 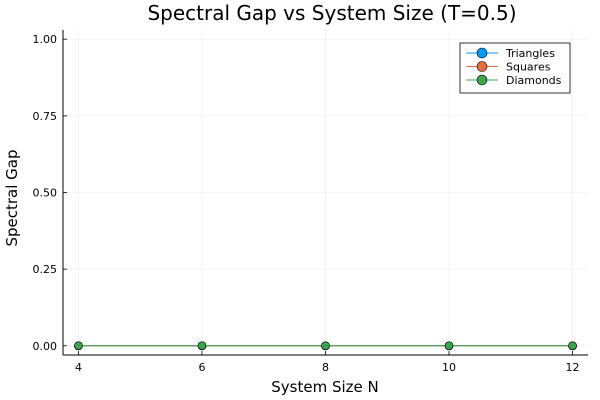 What do you see at coordinates (12, 197) in the screenshot?
I see `y-axis-label: Spectral Gap` at bounding box center [12, 197].